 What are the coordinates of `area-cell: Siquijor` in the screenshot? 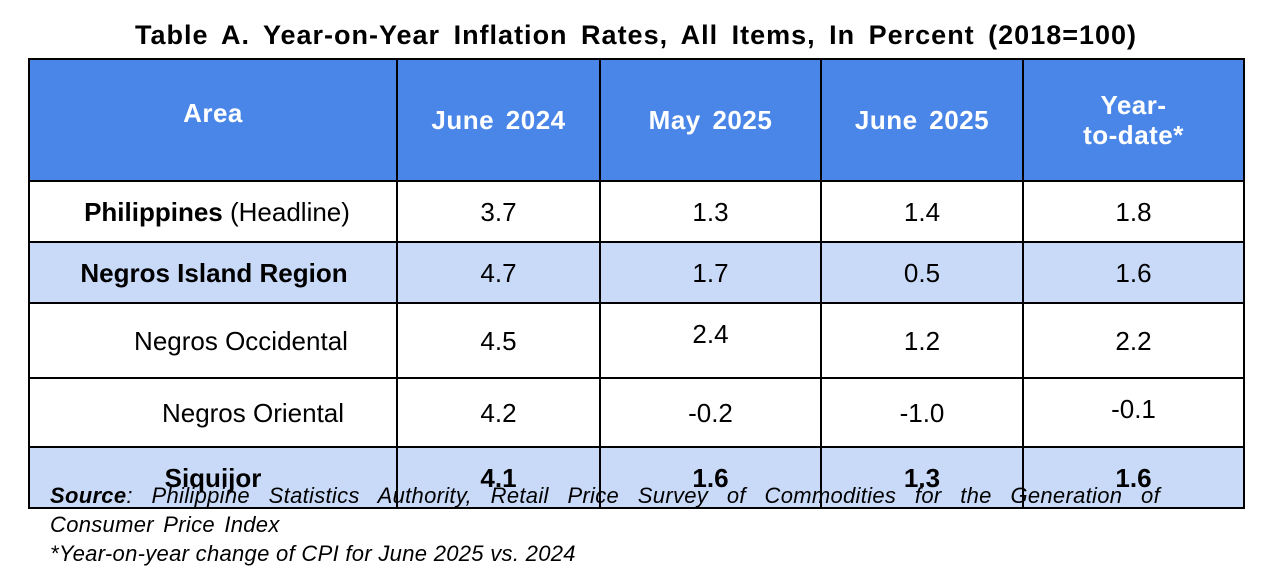 It's located at (213, 477).